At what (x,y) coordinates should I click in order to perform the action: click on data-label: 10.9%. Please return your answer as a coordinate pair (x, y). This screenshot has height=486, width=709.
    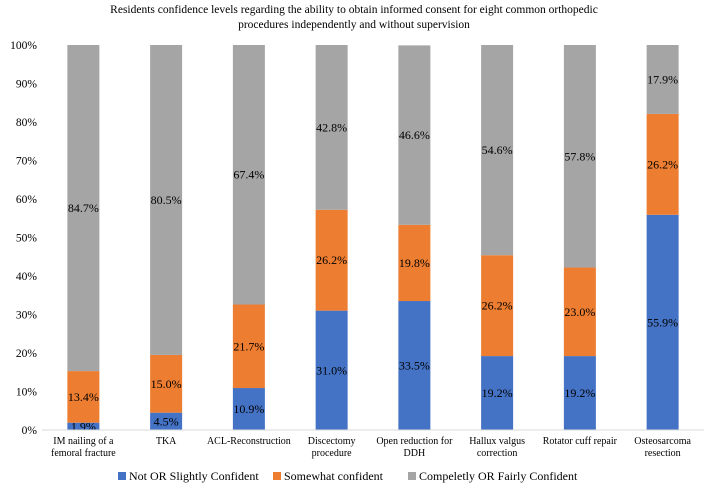
    Looking at the image, I should click on (248, 409).